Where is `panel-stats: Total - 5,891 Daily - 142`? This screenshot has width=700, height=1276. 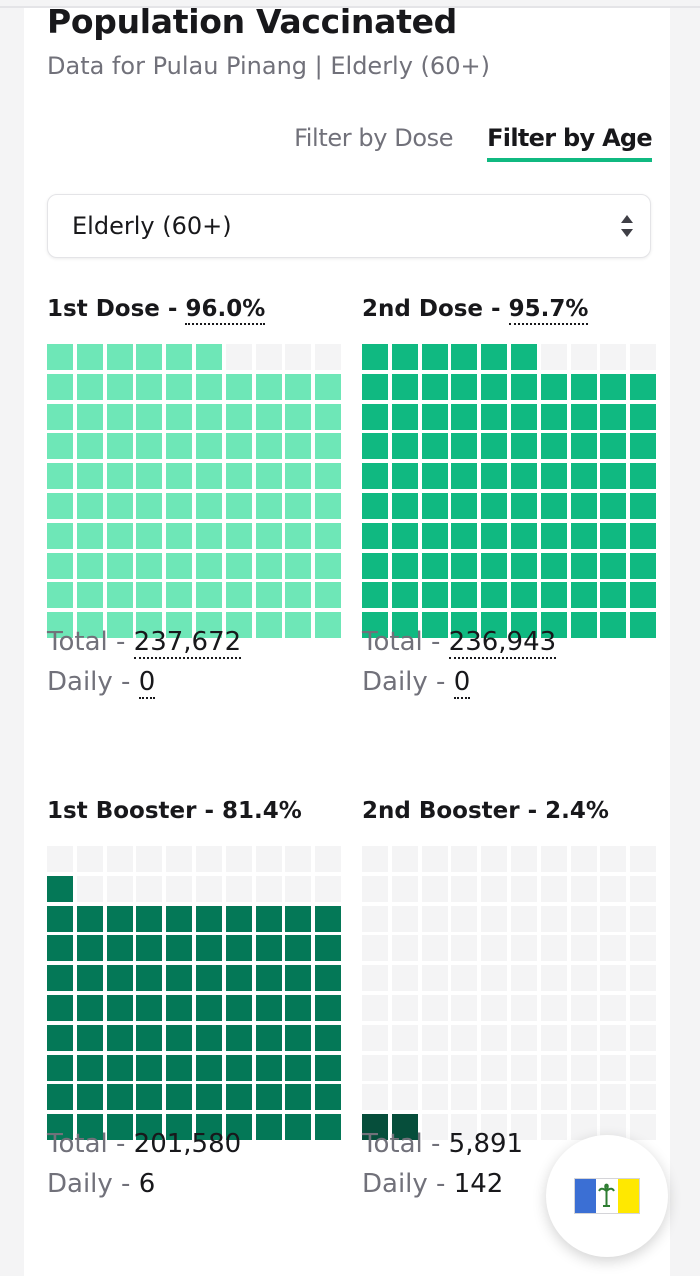 panel-stats: Total - 5,891 Daily - 142 is located at coordinates (442, 1164).